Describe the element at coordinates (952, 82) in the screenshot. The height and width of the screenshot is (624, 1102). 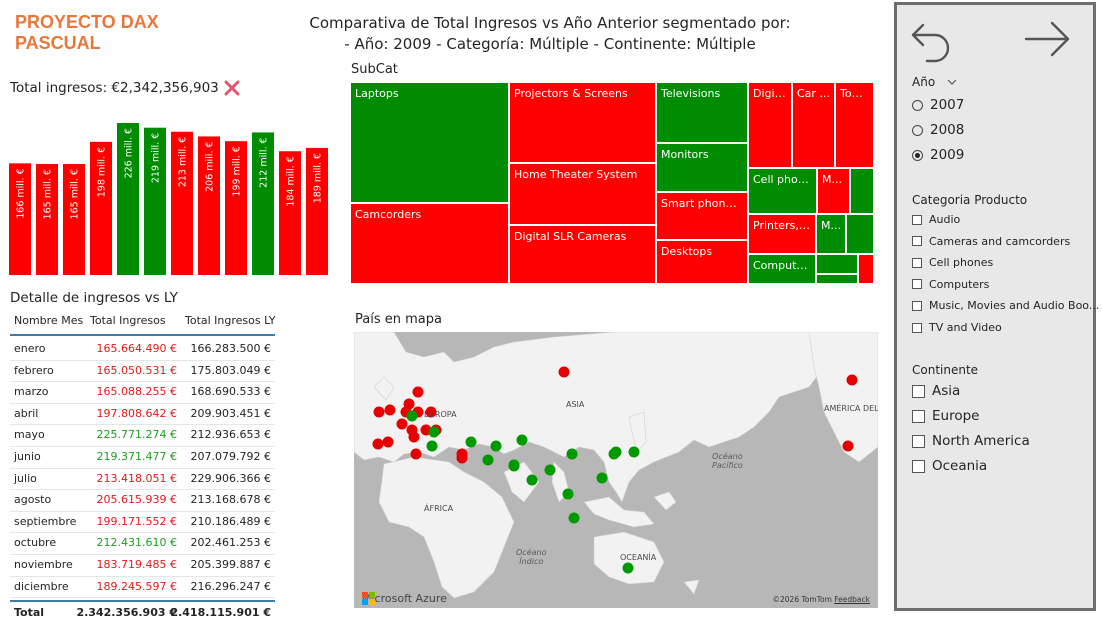
I see `chevron-down-icon` at that location.